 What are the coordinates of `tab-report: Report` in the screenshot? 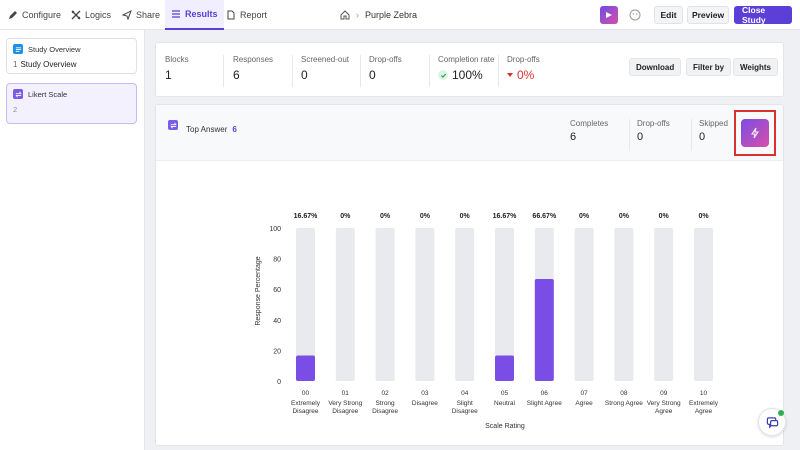 It's located at (246, 15).